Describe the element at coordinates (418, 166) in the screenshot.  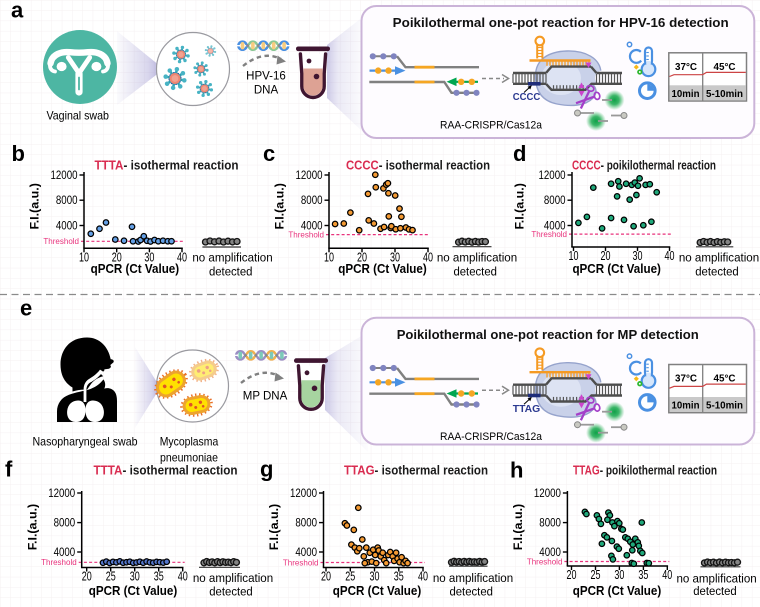
I see `svg-text: CCCC- isothermal reaction` at that location.